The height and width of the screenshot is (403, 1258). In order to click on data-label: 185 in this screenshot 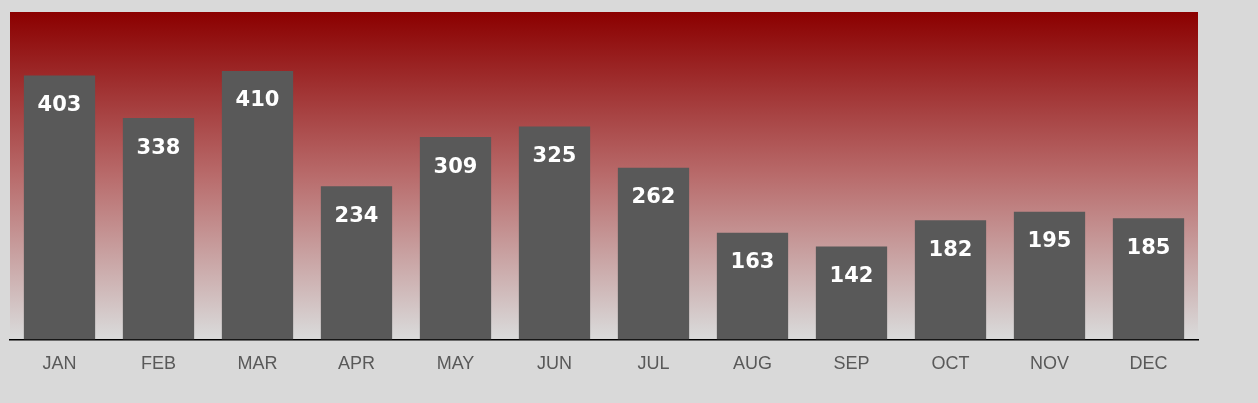, I will do `click(1148, 246)`.